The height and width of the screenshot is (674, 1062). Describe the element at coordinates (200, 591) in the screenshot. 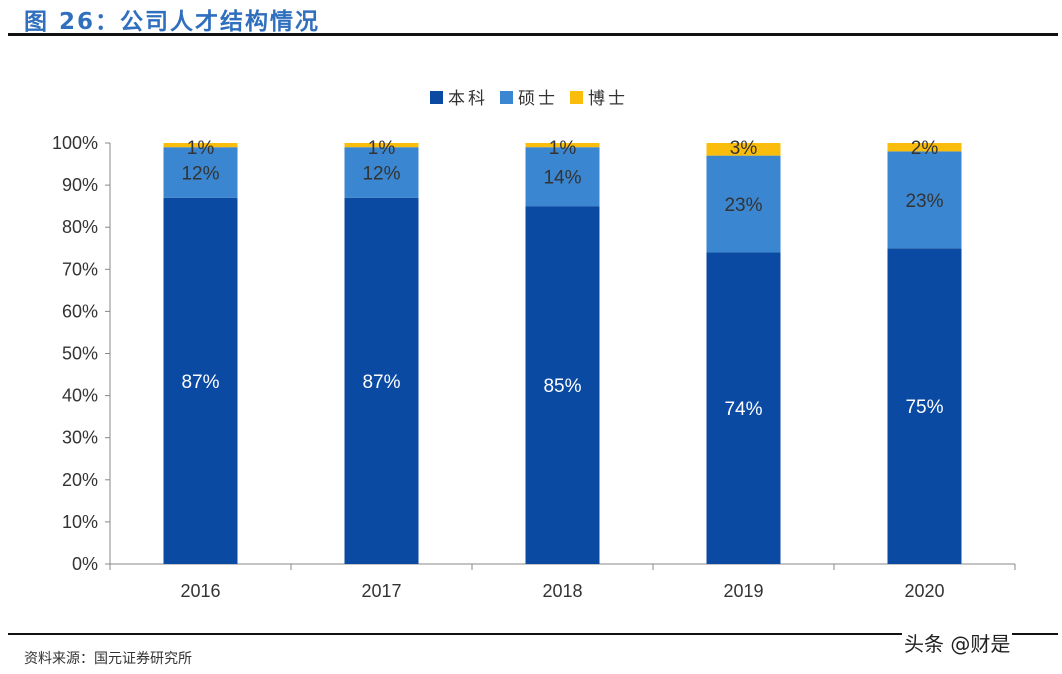

I see `x-tick-label: 2016` at that location.